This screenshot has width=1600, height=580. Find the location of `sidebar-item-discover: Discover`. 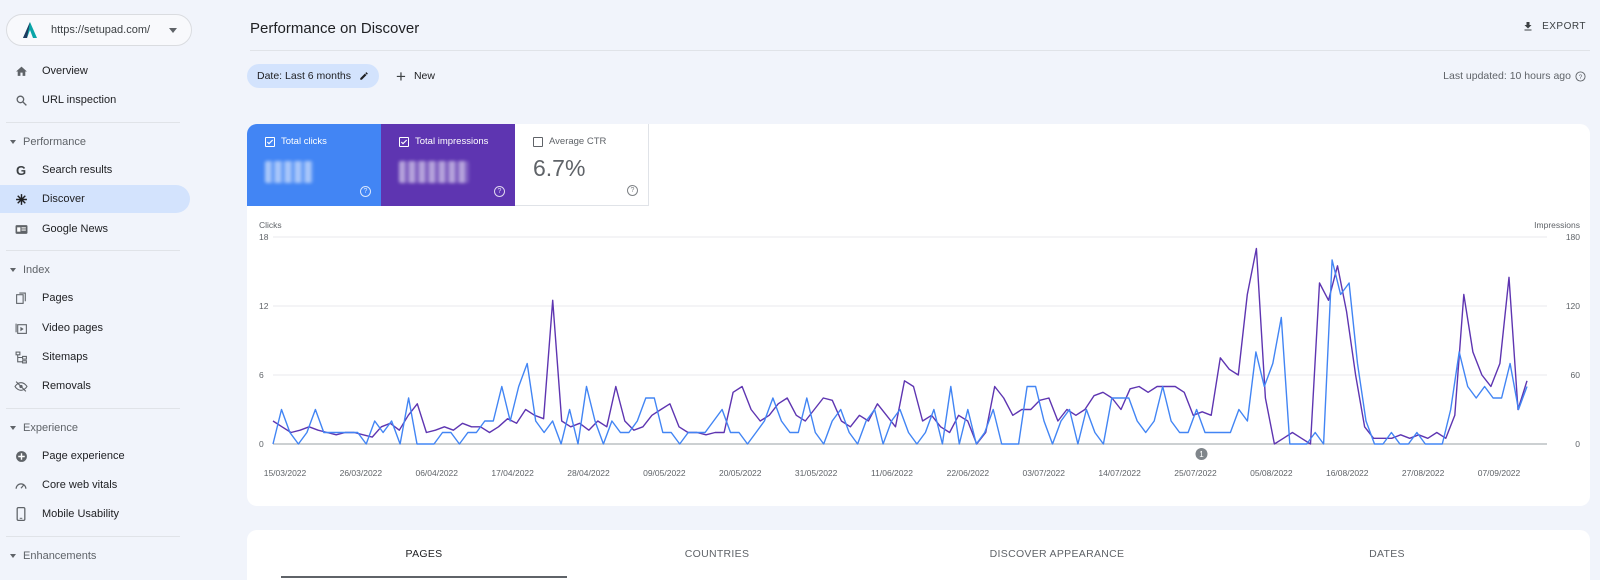

sidebar-item-discover: Discover is located at coordinates (95, 199).